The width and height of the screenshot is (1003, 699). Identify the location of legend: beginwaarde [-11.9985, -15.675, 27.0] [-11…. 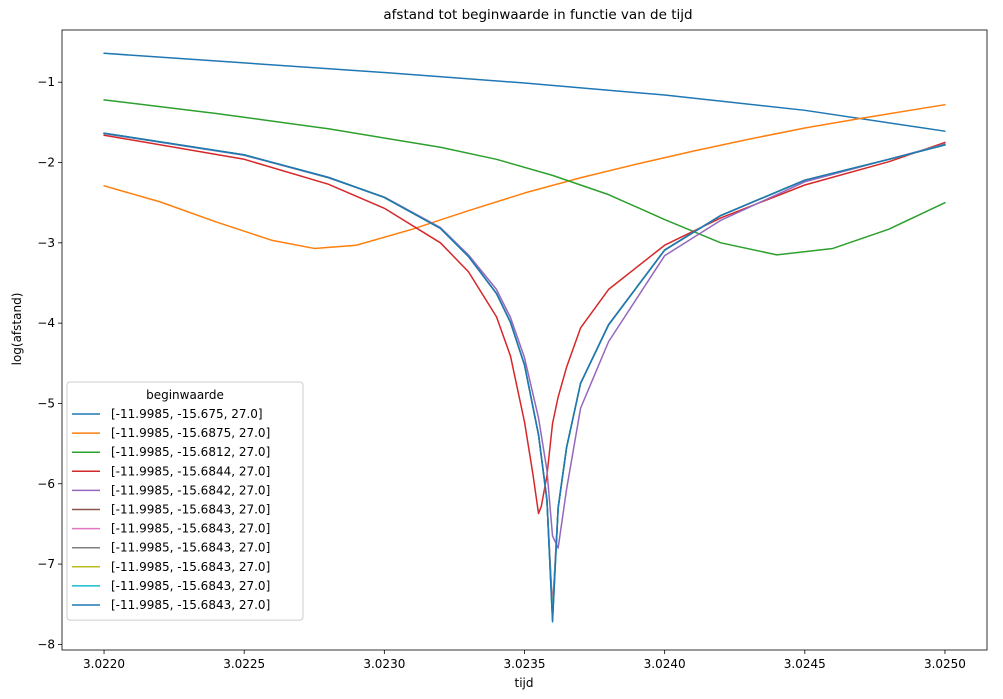
(185, 501).